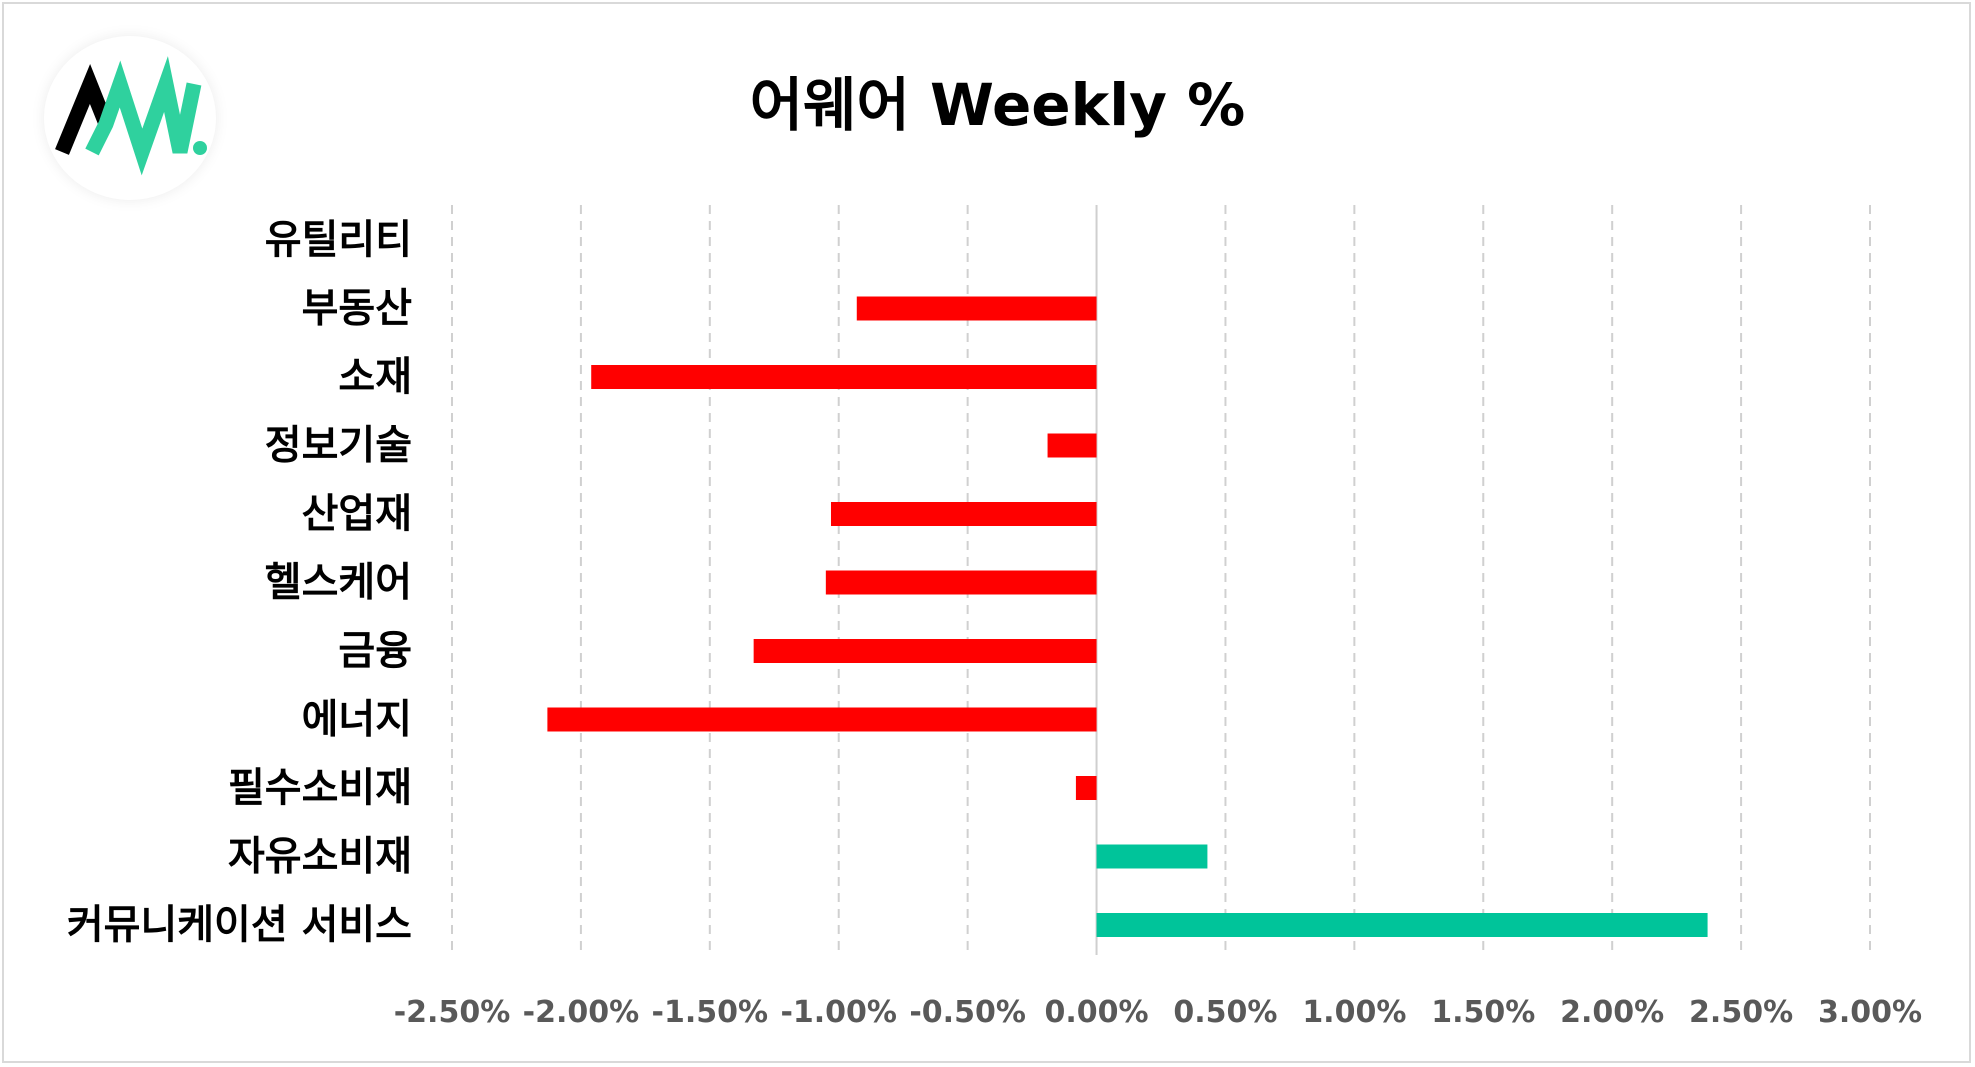 This screenshot has height=1067, width=1975. Describe the element at coordinates (375, 651) in the screenshot. I see `category-label-6: 금융` at that location.